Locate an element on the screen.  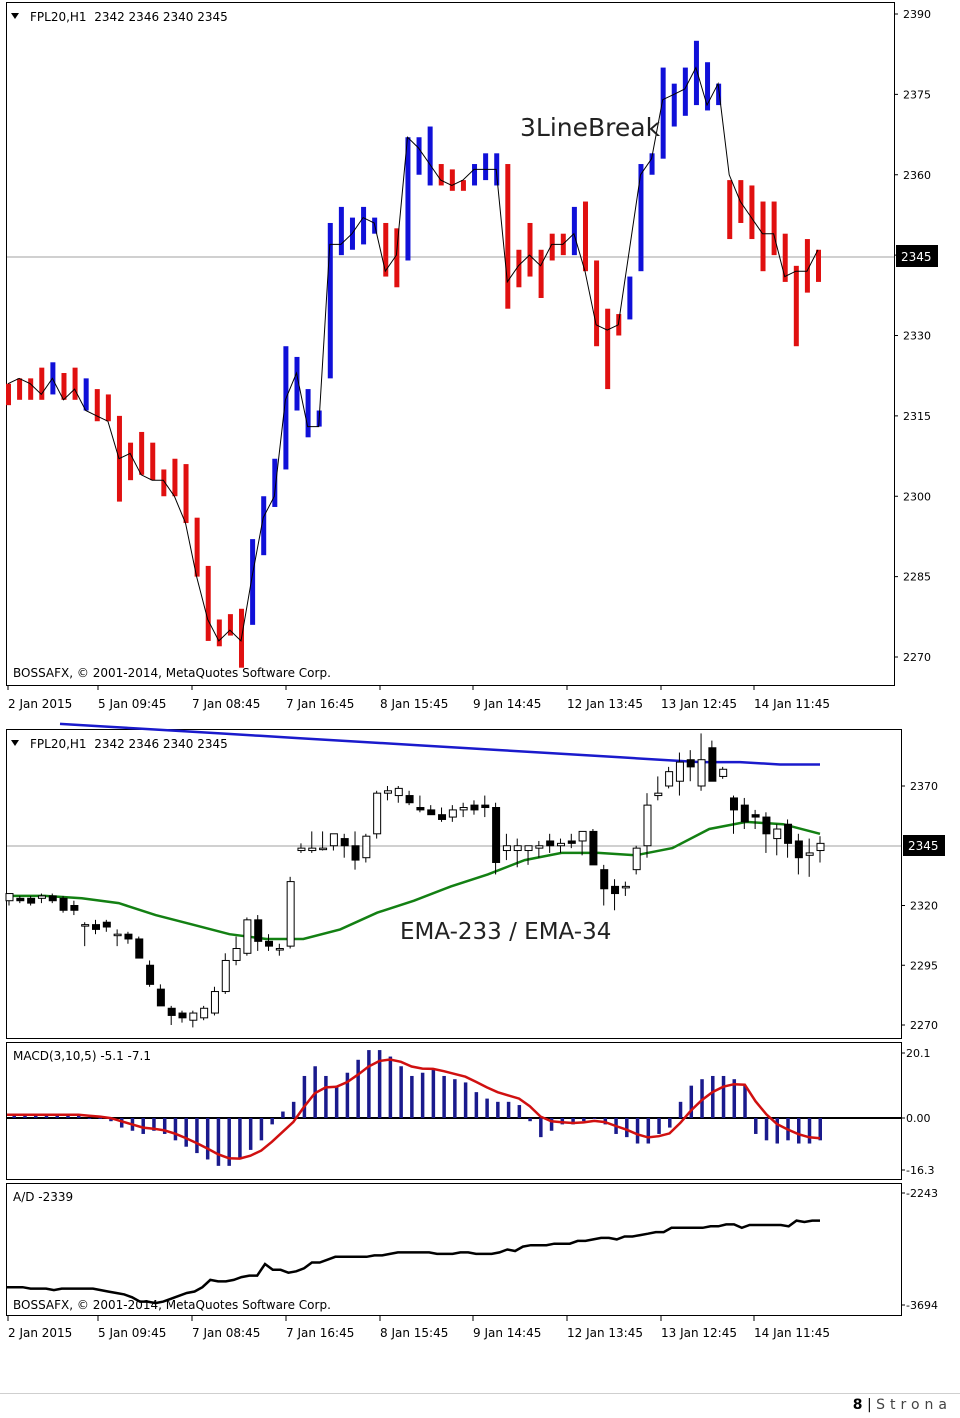
panel2-y-tick-label: 2270 is located at coordinates (924, 1025).